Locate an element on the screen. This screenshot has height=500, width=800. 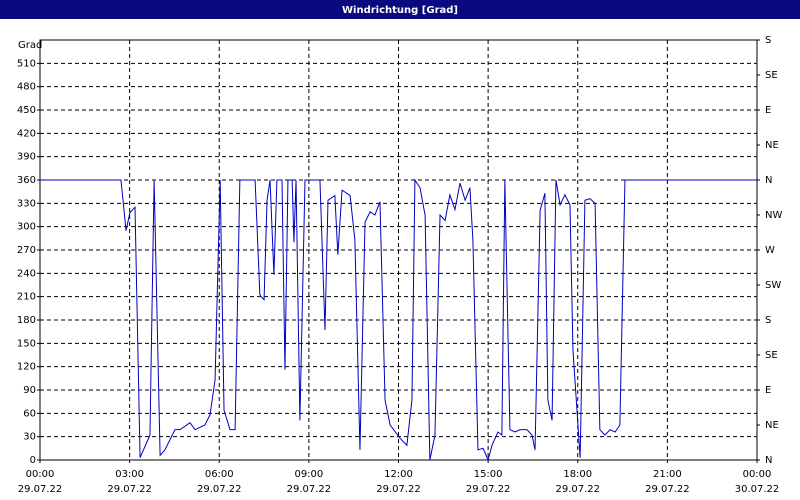
y-tick-label: 270 is located at coordinates (26, 250).